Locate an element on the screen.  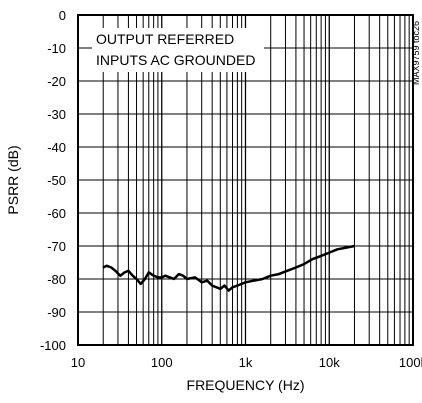
y-tick-label: -70 is located at coordinates (56, 246).